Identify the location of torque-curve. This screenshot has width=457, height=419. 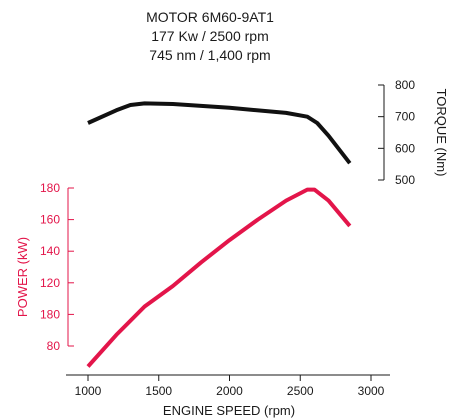
(219, 133).